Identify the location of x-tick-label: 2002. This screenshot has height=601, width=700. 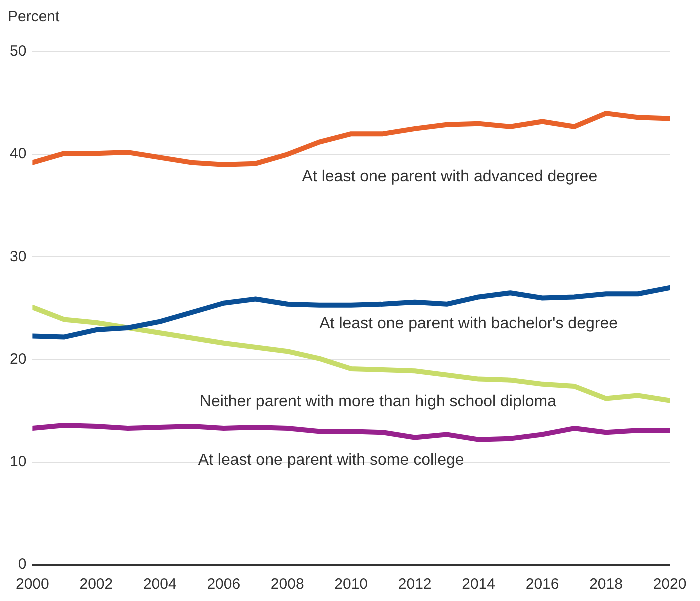
(97, 585).